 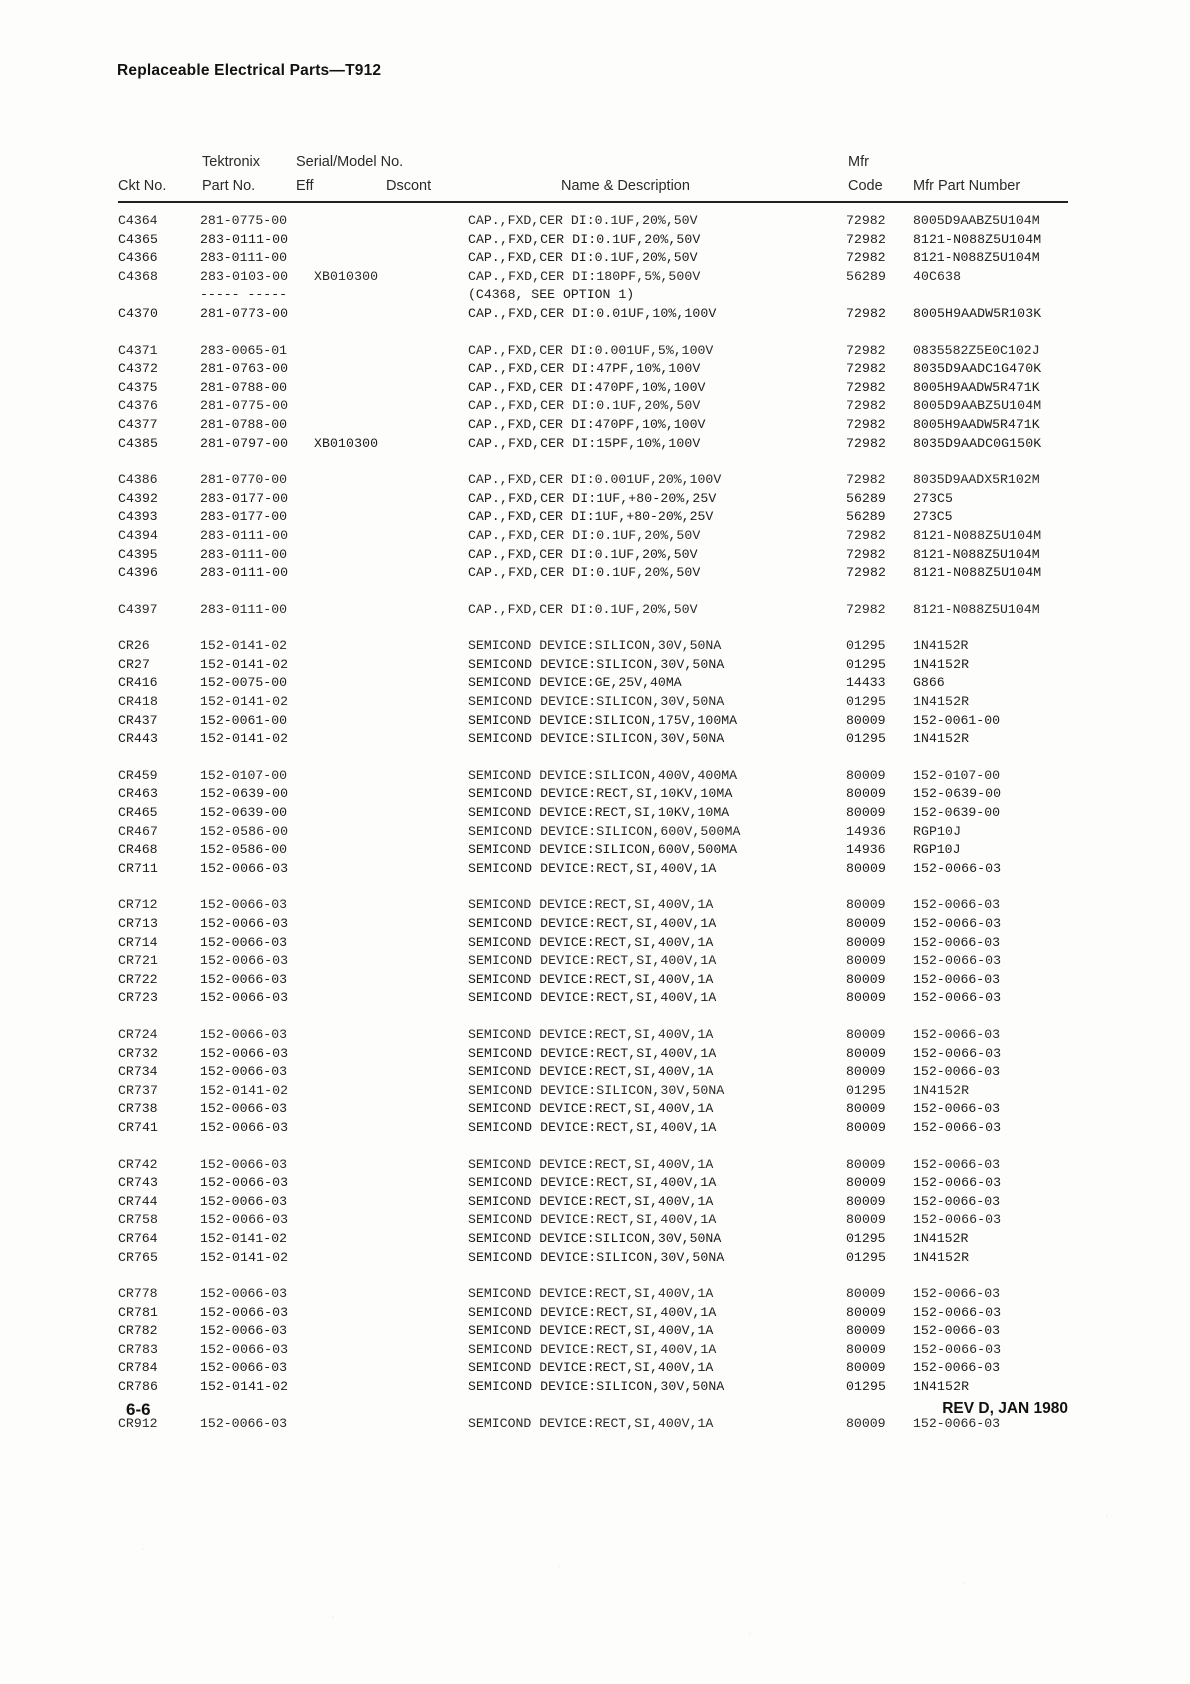 What do you see at coordinates (138, 1423) in the screenshot?
I see `cell-ckt: CR912` at bounding box center [138, 1423].